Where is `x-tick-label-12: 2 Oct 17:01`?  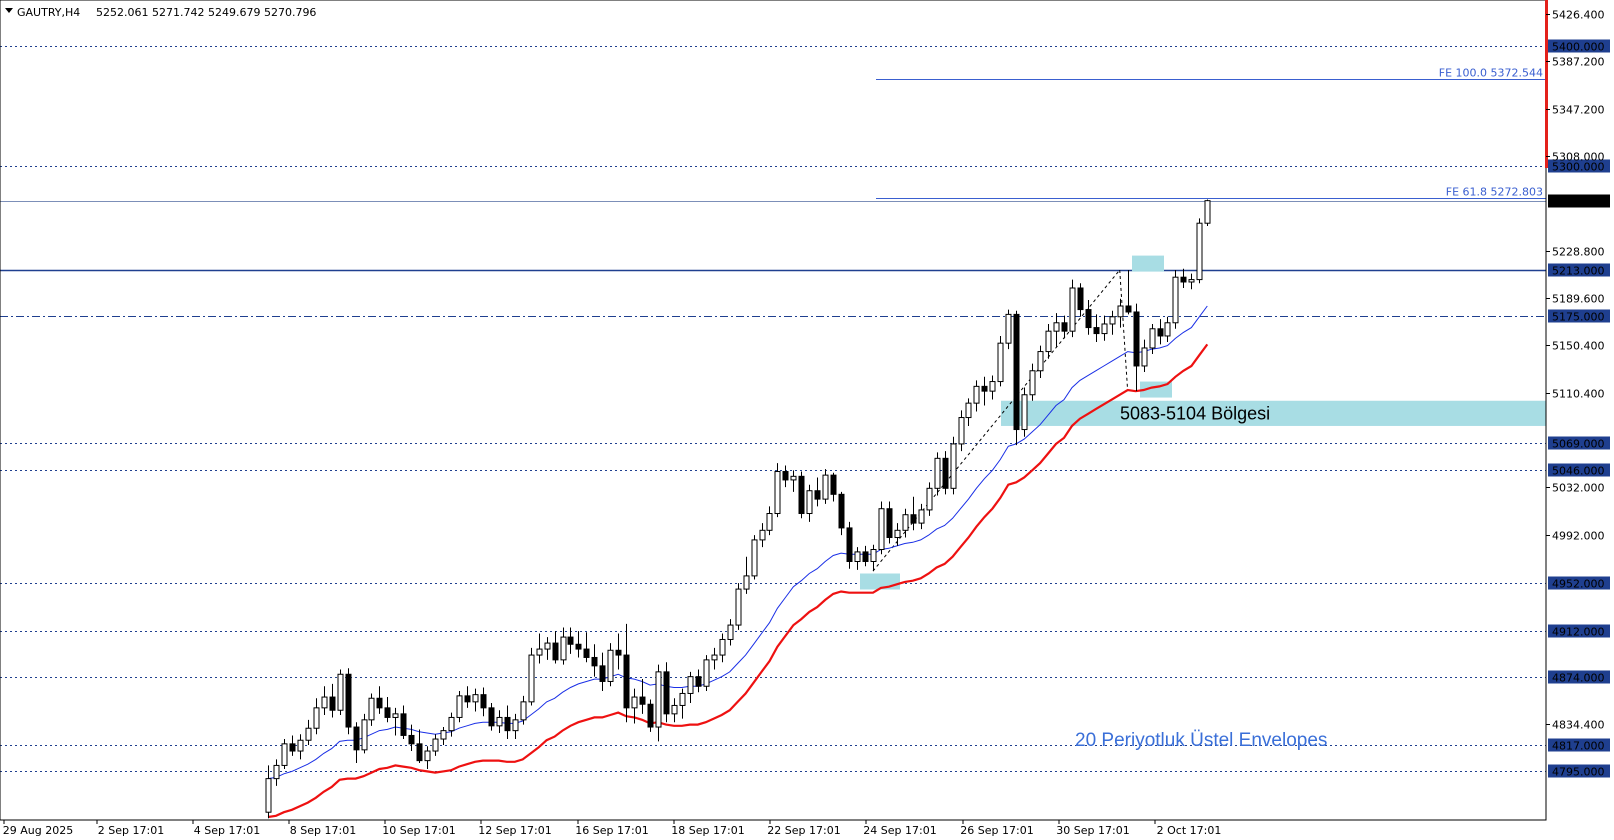
x-tick-label-12: 2 Oct 17:01 is located at coordinates (1189, 830).